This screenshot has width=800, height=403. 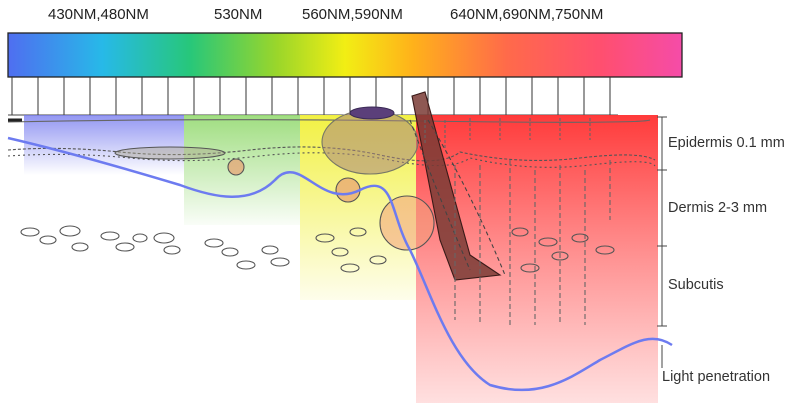 What do you see at coordinates (696, 285) in the screenshot?
I see `layer-label-subcutis: Subcutis` at bounding box center [696, 285].